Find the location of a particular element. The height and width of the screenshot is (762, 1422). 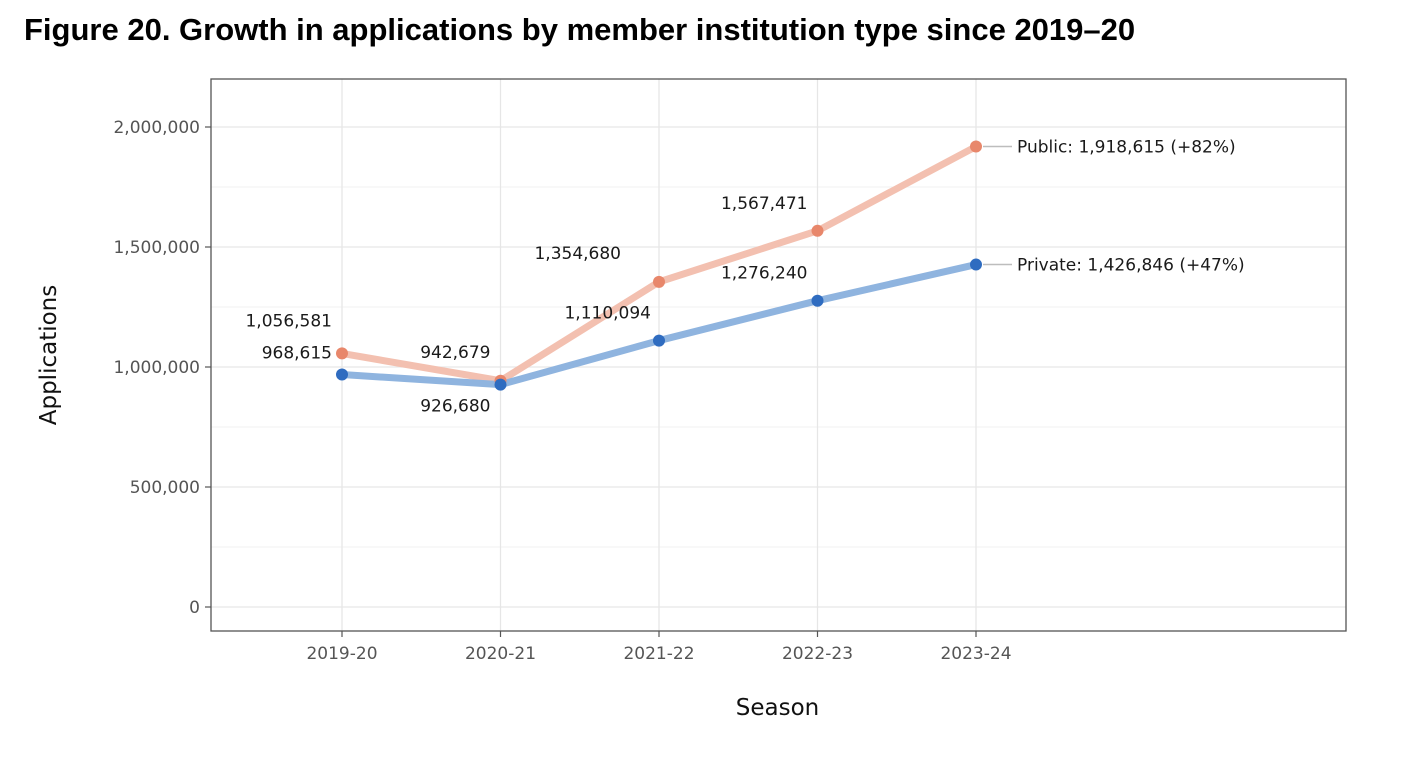

x-tick-label: 2021-22 is located at coordinates (658, 654).